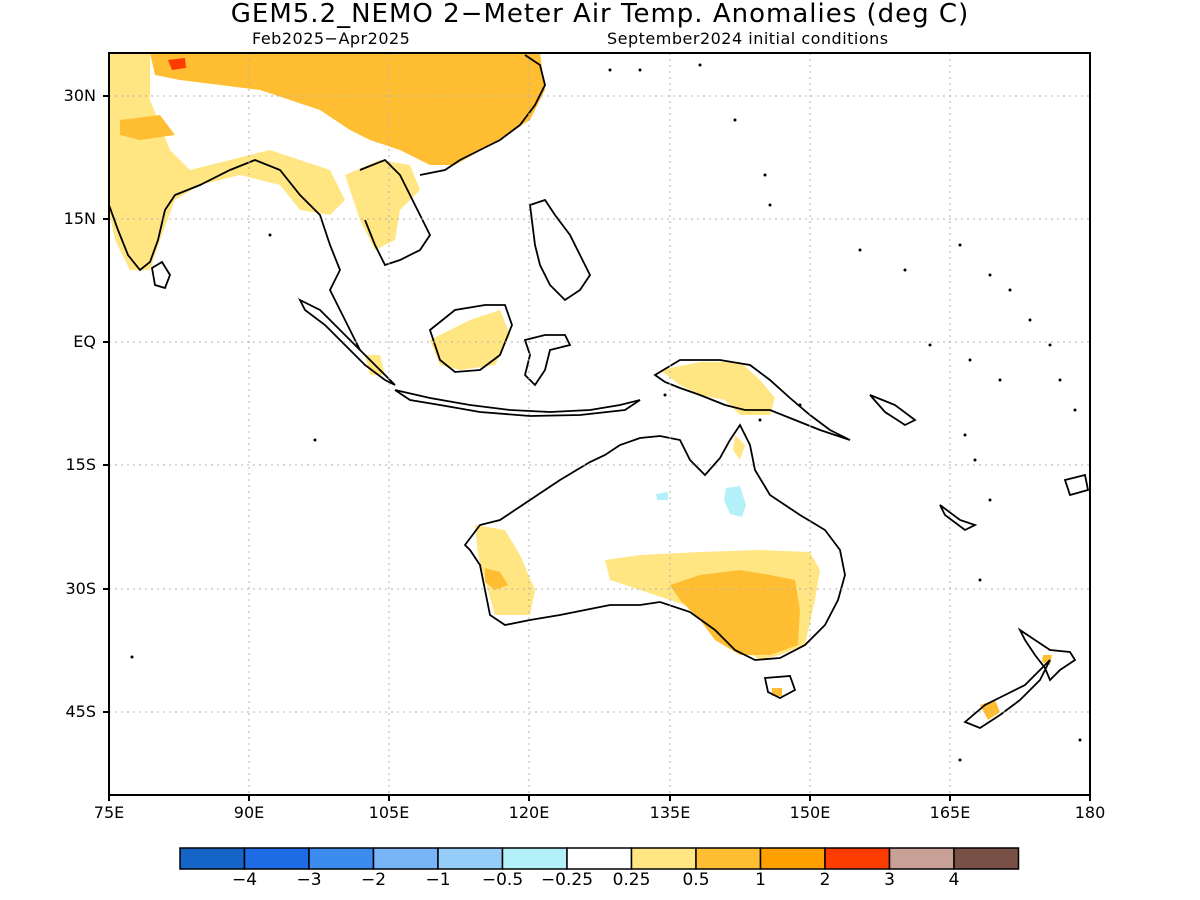  I want to click on lon-label-165e: 165E, so click(950, 812).